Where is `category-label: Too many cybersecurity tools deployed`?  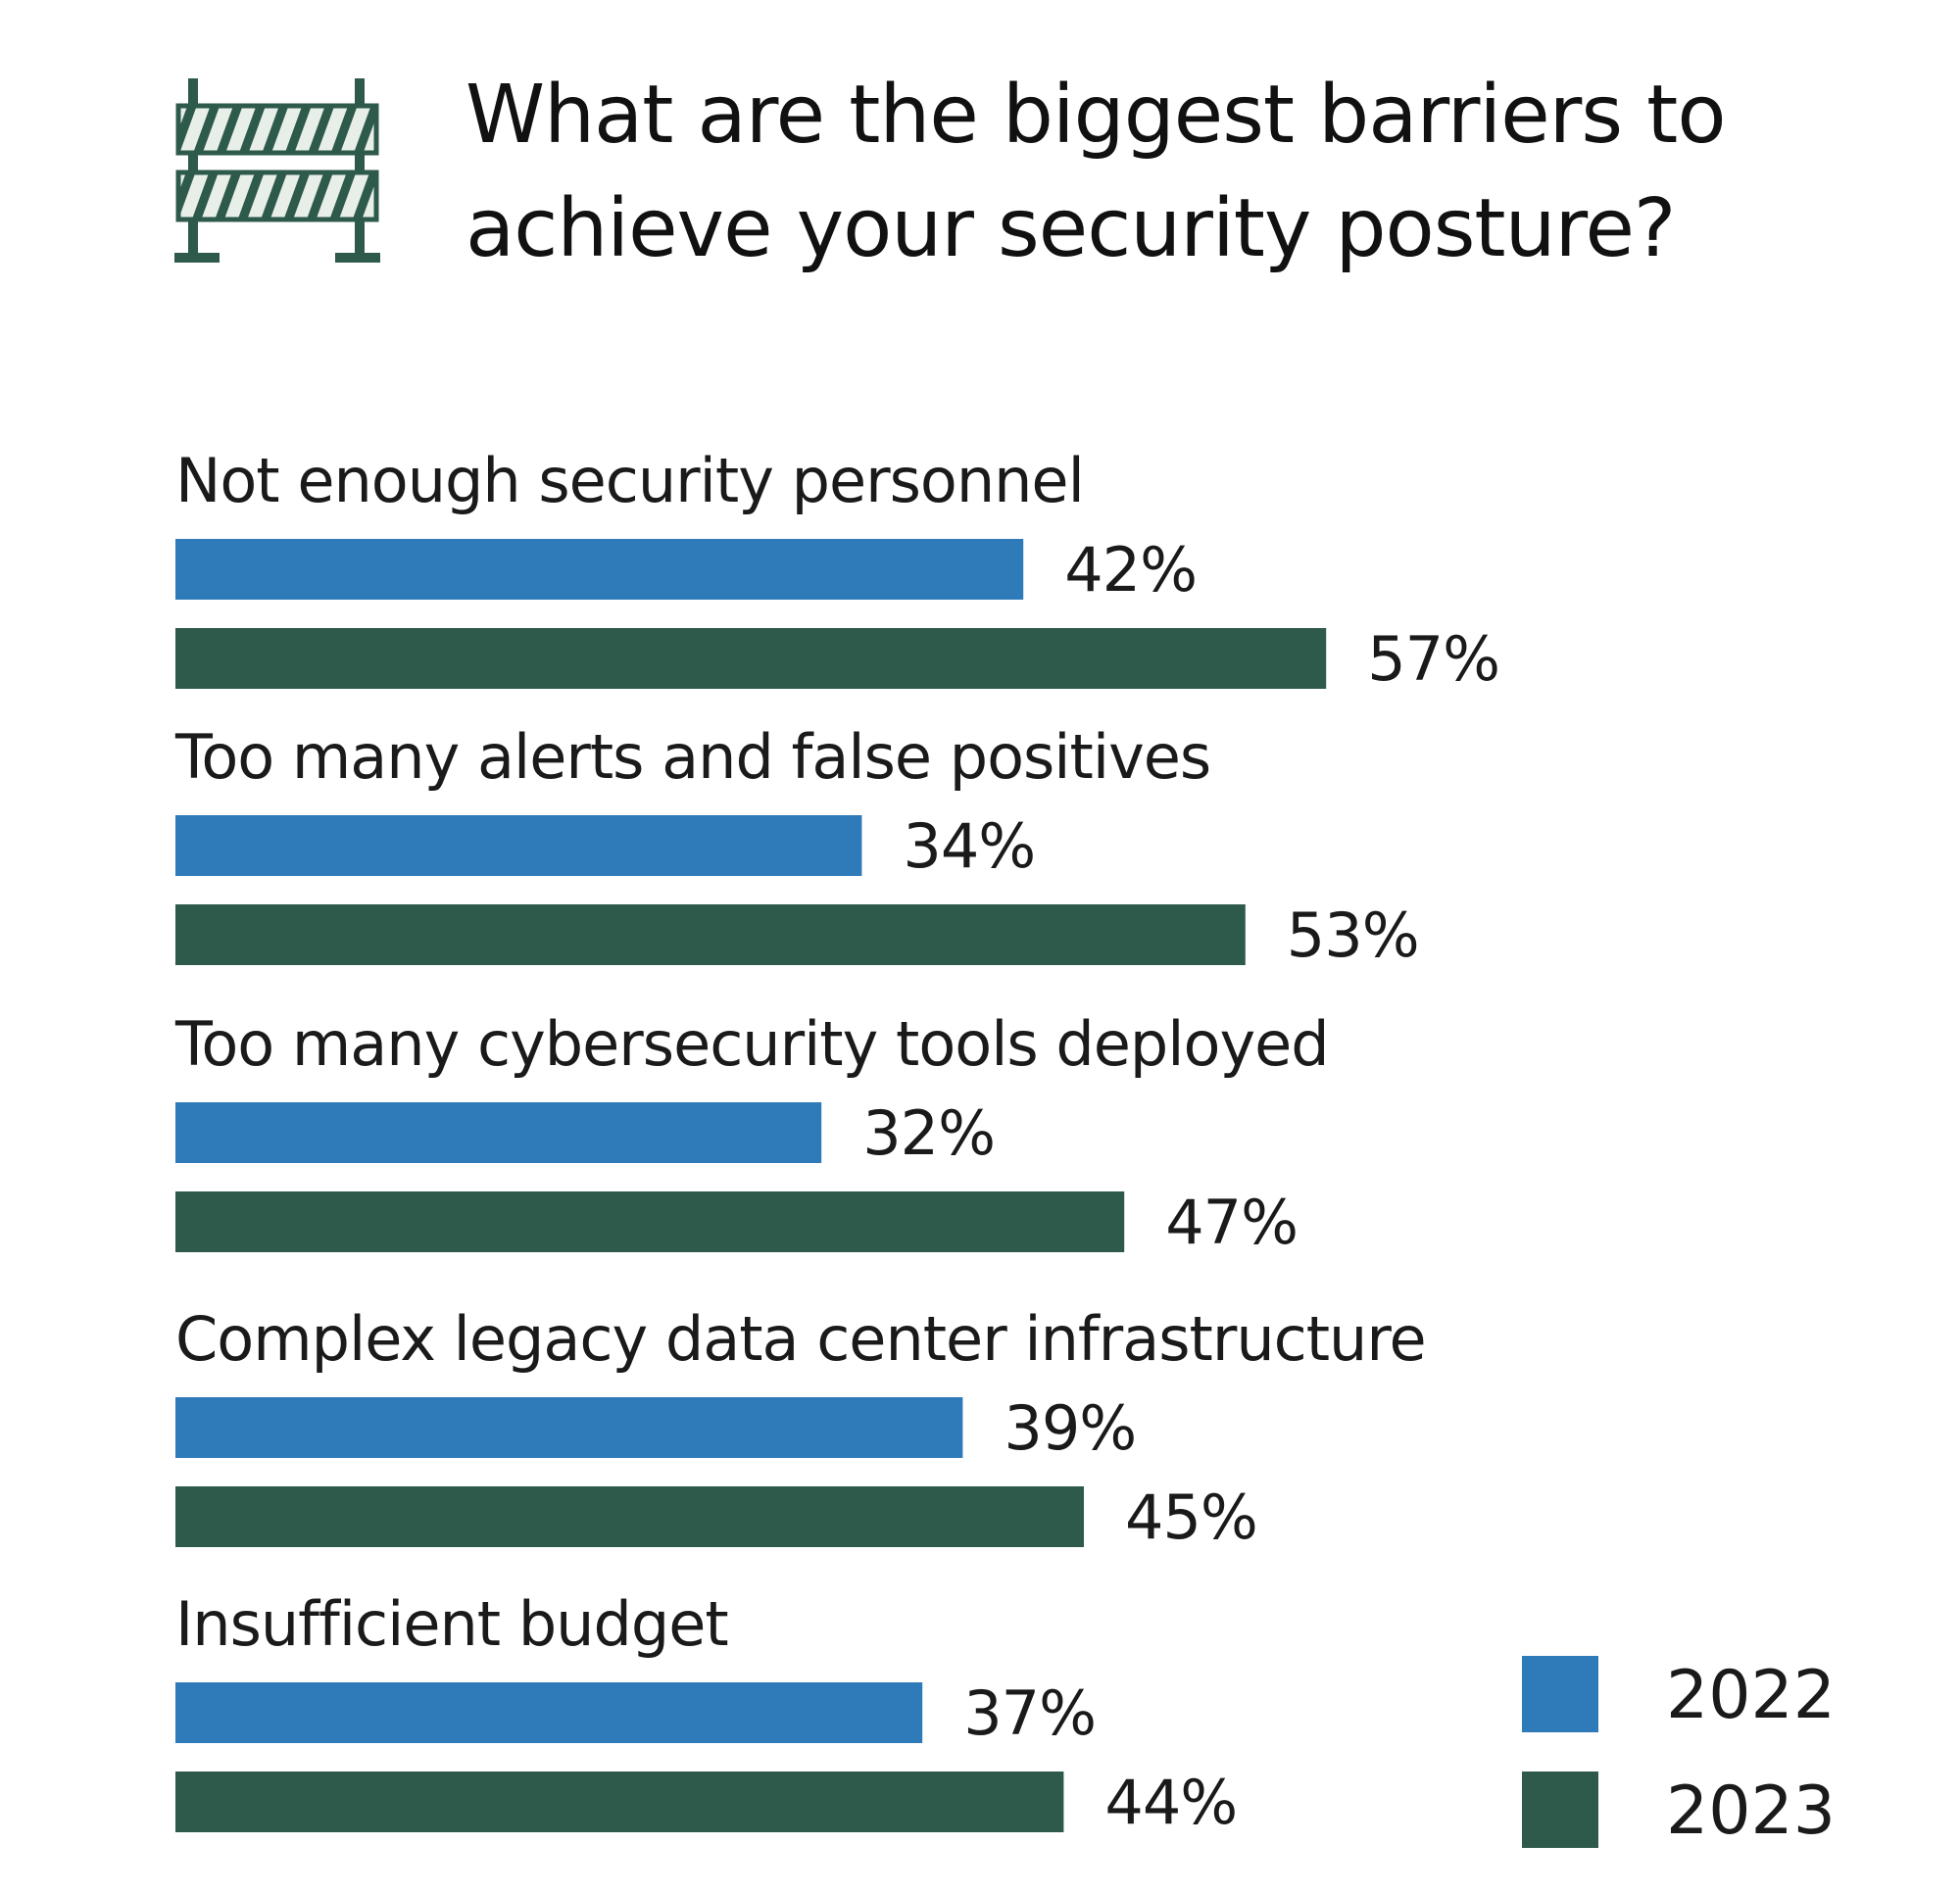
category-label: Too many cybersecurity tools deployed is located at coordinates (751, 1044).